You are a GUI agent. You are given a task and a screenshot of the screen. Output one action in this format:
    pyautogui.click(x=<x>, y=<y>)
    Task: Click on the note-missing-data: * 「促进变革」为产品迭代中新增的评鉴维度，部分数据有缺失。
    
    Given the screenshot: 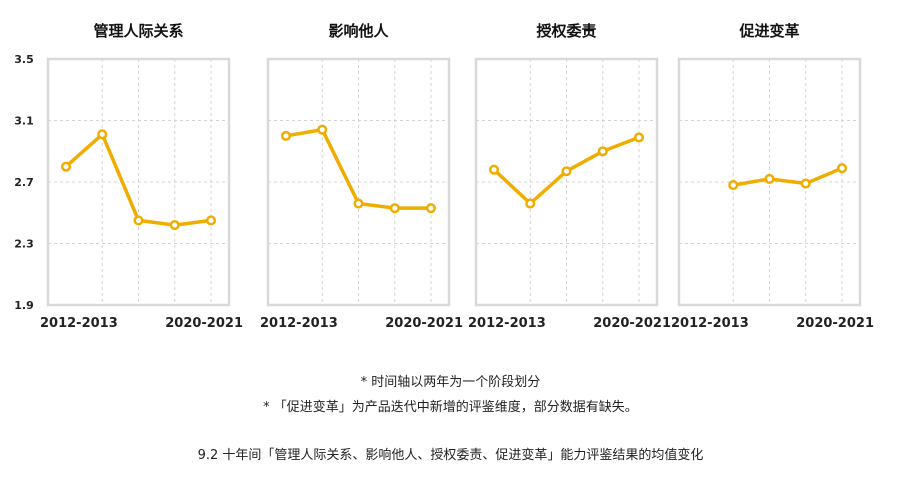 What is the action you would take?
    pyautogui.click(x=450, y=407)
    